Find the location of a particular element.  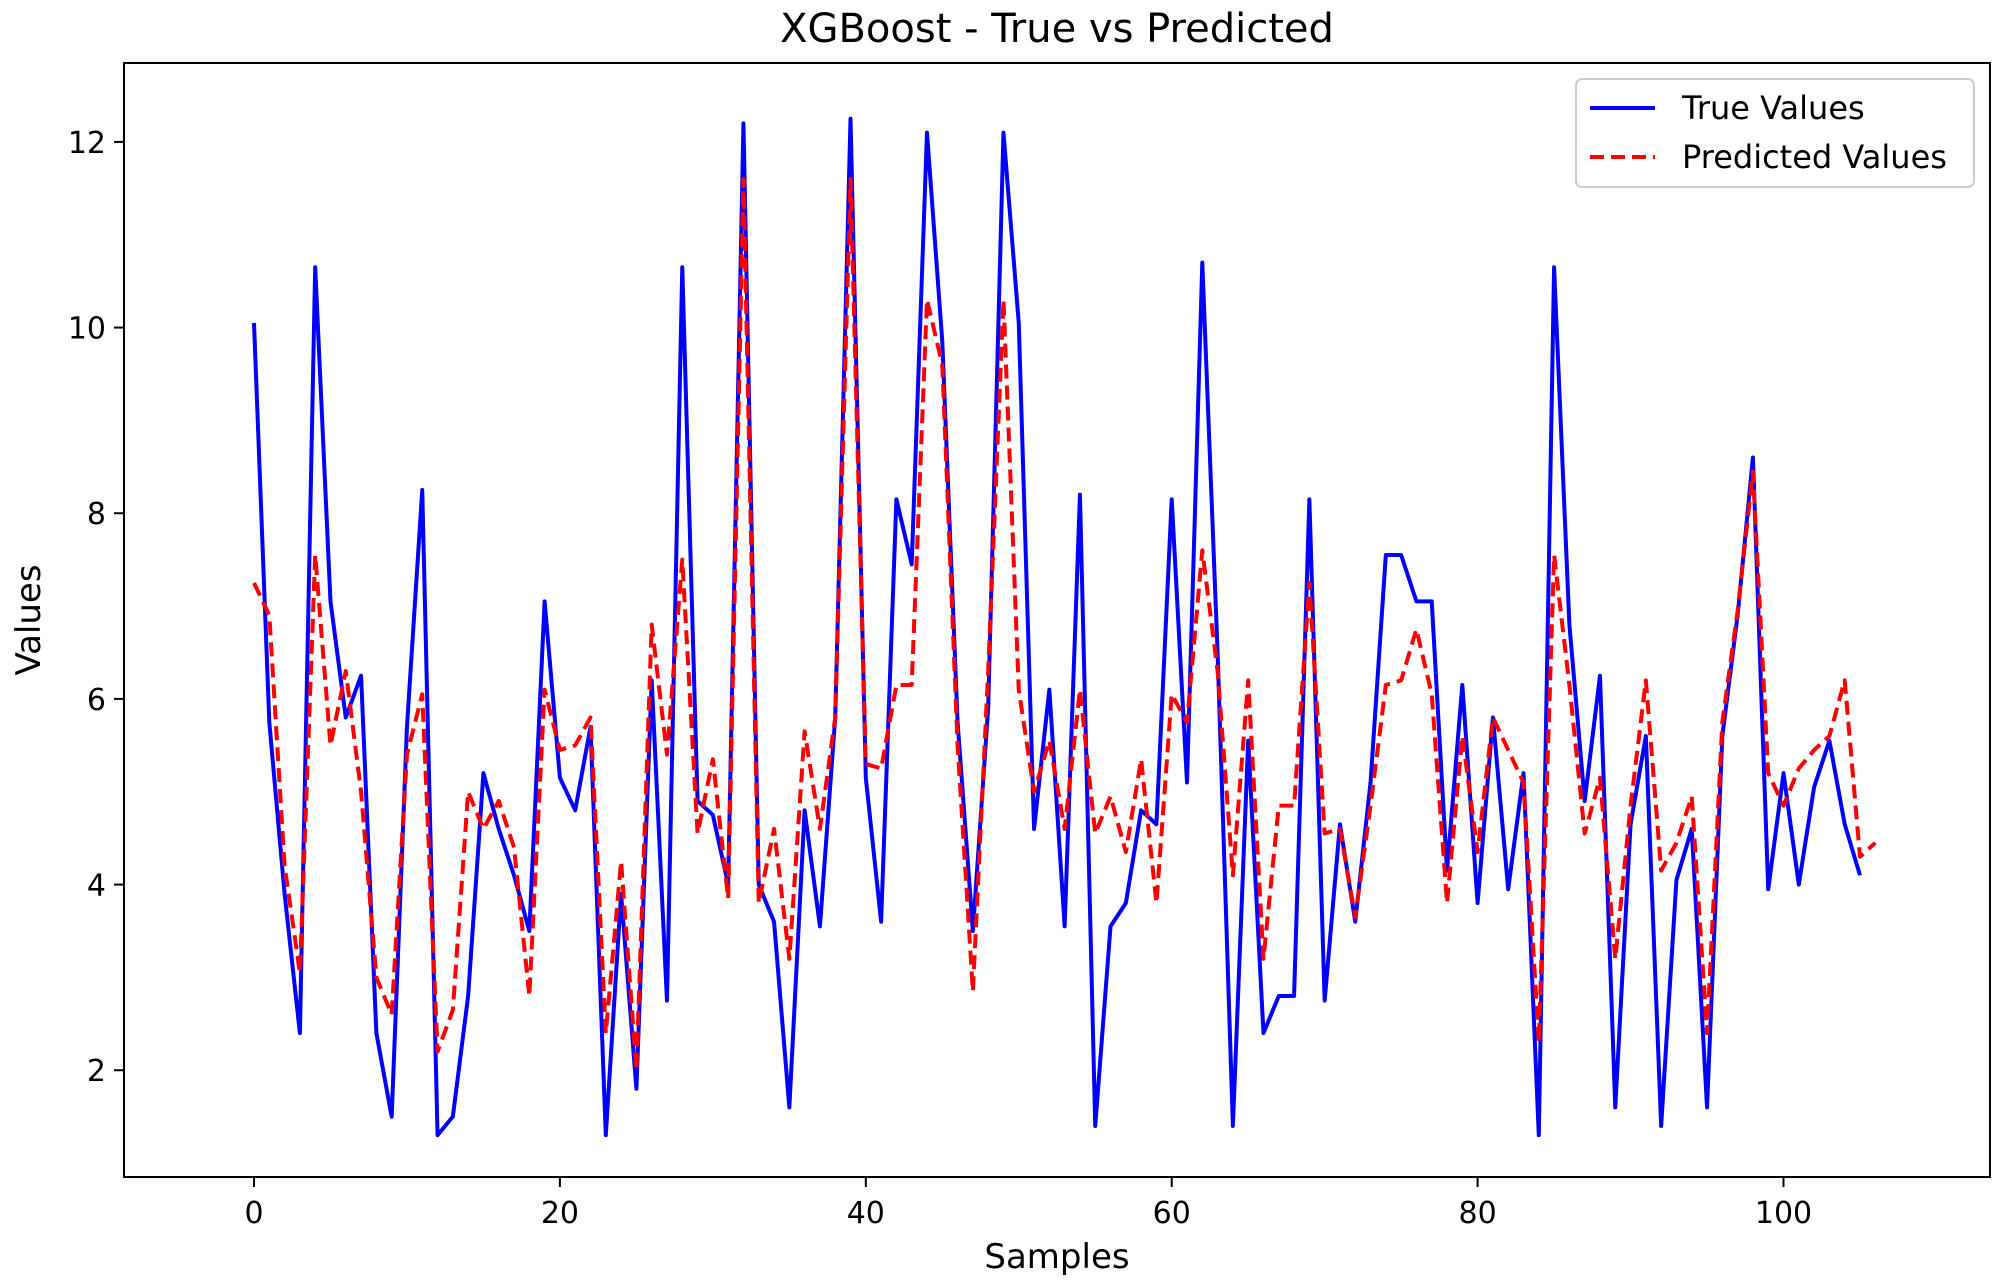

y-tick-label: 8 is located at coordinates (96, 514).